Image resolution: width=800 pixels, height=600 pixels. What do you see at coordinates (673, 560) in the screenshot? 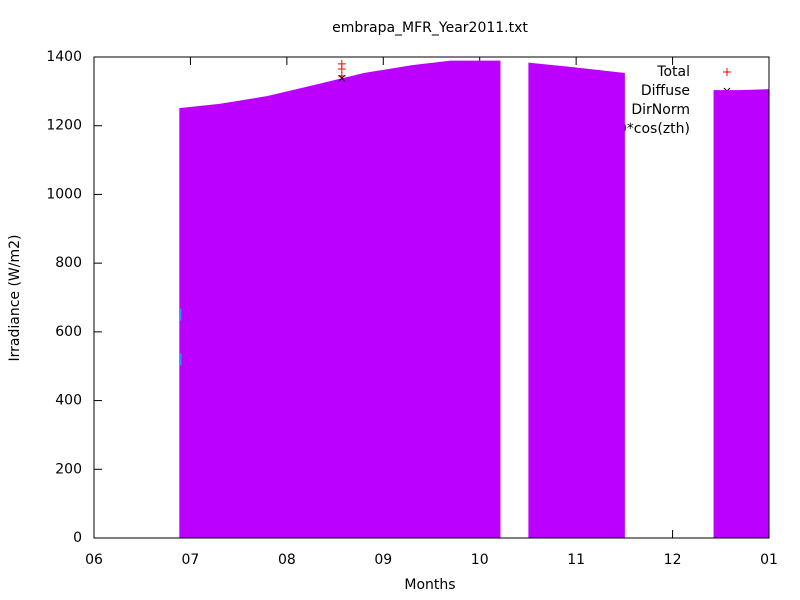
I see `x-tick-label: 12` at bounding box center [673, 560].